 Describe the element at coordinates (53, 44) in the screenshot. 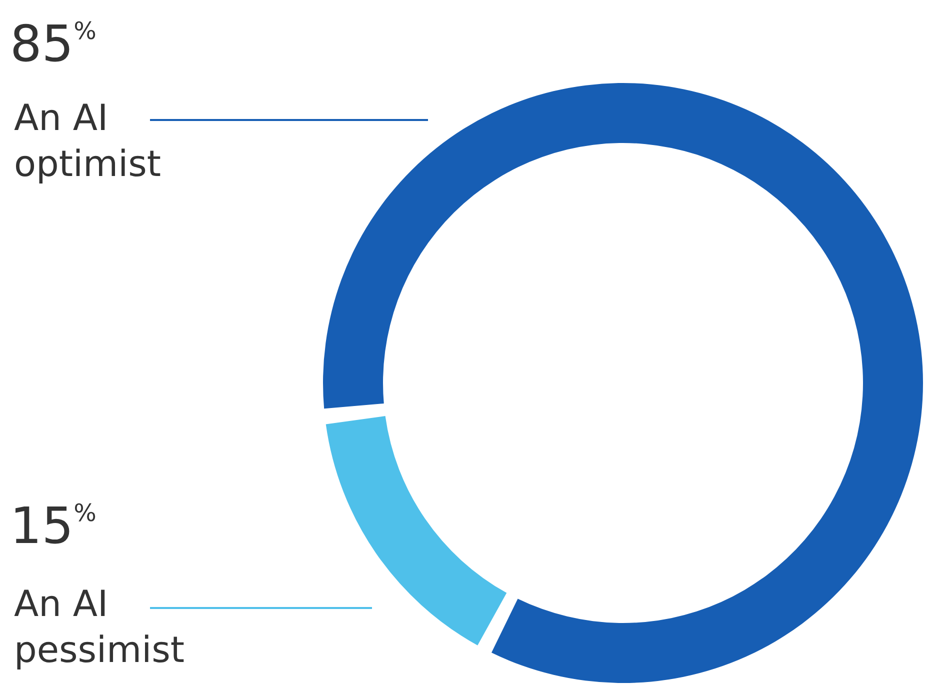

I see `data-label: 85$^{%}$` at that location.